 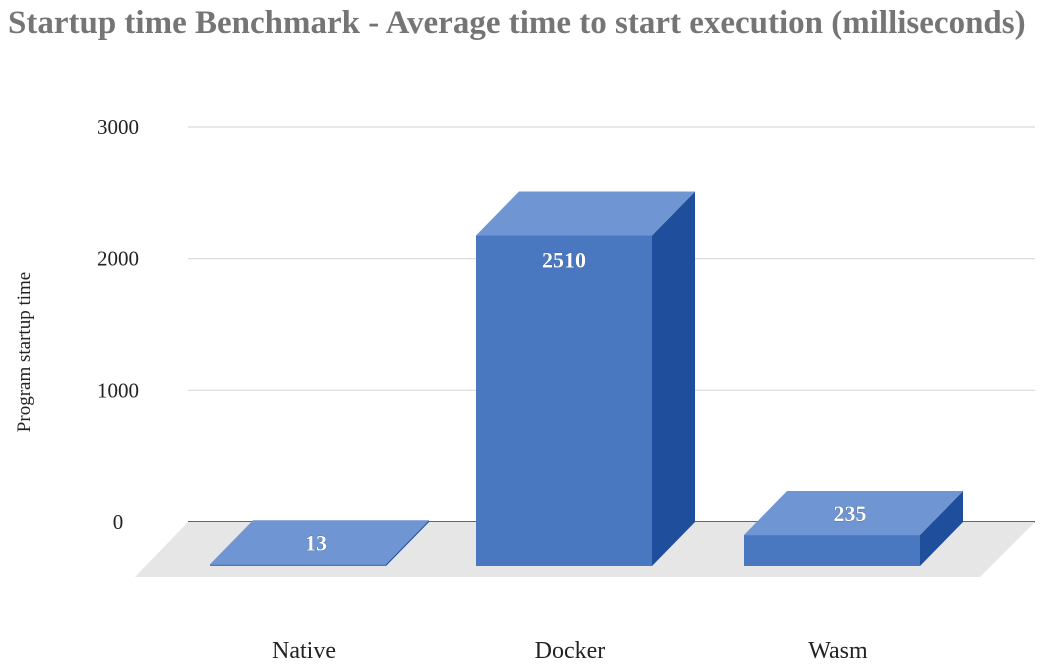 I want to click on data-label-native: 13, so click(x=316, y=542).